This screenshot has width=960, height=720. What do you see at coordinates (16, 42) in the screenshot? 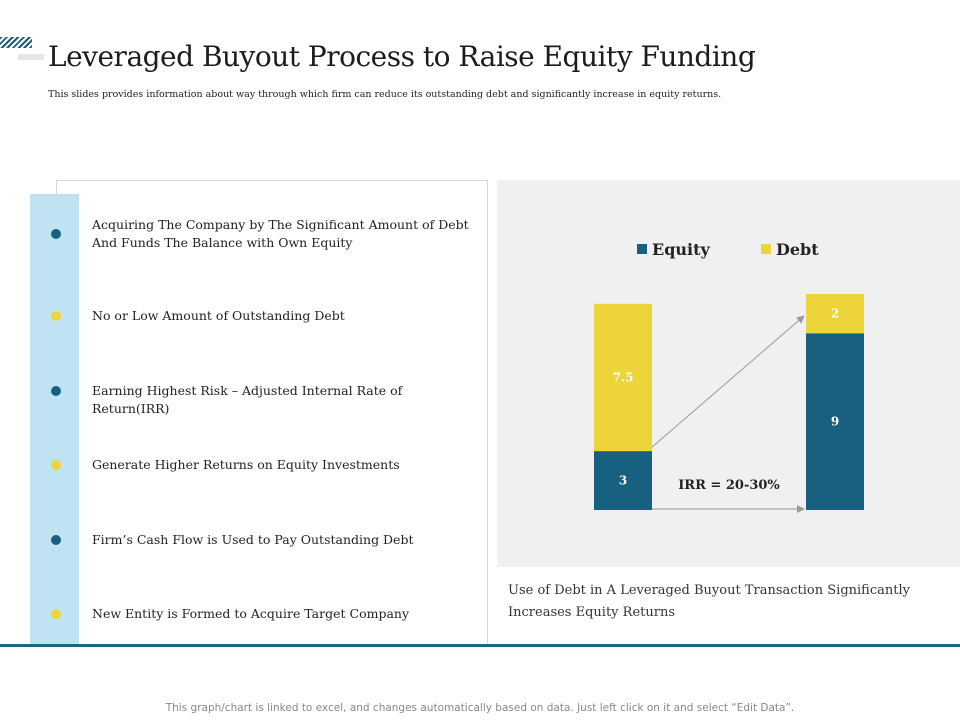
I see `corner-stripes-decoration` at bounding box center [16, 42].